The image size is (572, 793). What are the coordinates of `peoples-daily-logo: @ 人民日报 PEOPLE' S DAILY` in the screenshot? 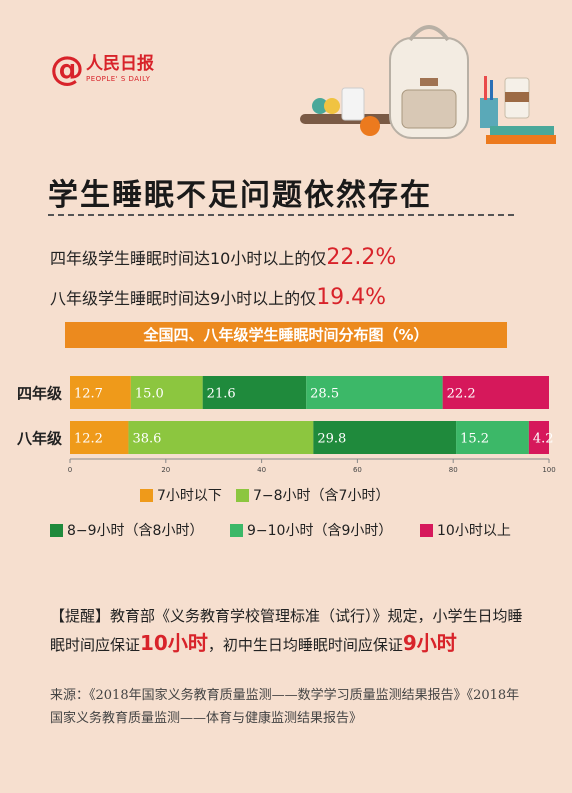 It's located at (102, 69).